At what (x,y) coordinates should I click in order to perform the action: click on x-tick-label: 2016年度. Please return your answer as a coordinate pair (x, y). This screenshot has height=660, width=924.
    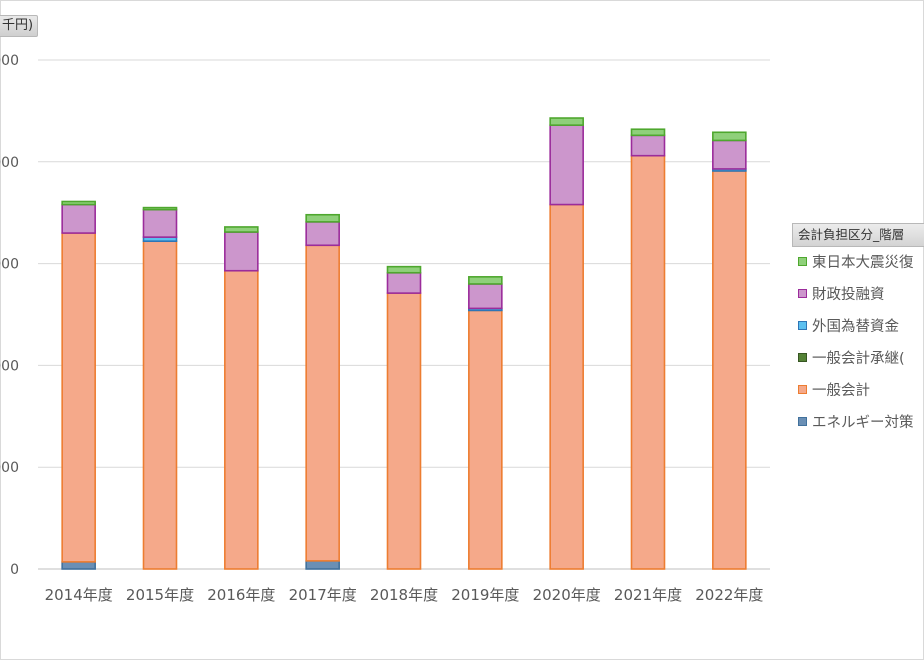
    Looking at the image, I should click on (241, 595).